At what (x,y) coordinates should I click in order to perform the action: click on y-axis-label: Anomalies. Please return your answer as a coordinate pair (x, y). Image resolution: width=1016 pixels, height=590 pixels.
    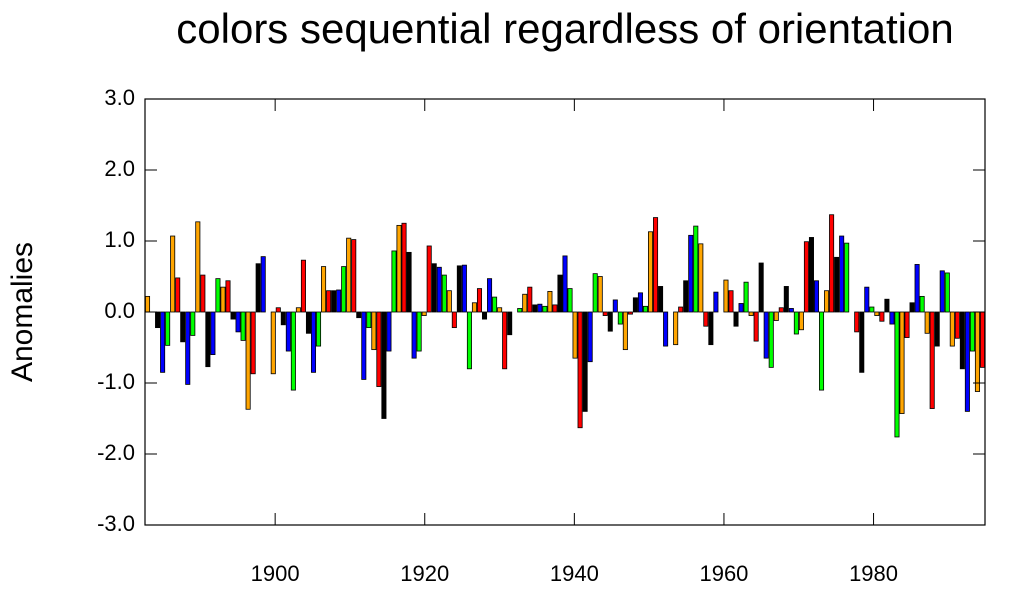
    Looking at the image, I should click on (22, 312).